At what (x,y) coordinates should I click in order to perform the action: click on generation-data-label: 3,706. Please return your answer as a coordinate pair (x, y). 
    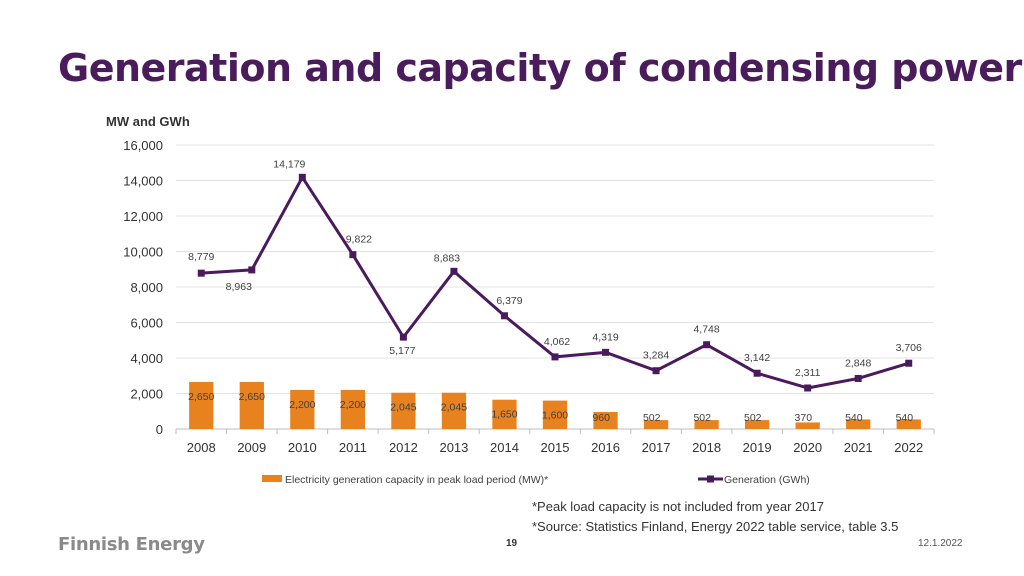
    Looking at the image, I should click on (909, 348).